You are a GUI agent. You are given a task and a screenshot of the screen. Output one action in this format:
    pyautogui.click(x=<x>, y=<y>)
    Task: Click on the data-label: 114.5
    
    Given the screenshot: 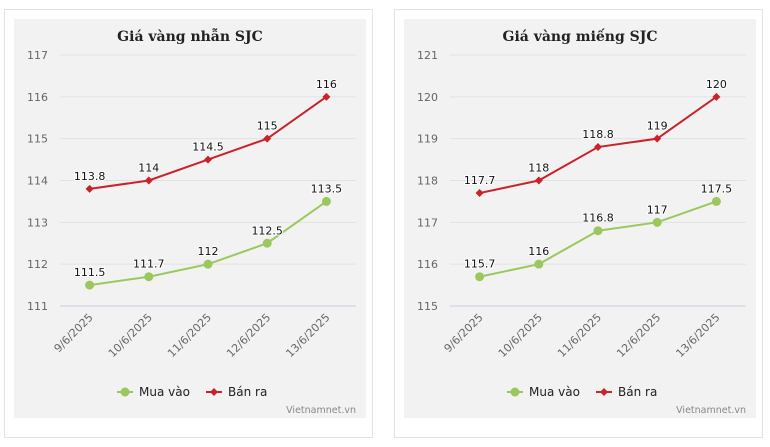 What is the action you would take?
    pyautogui.click(x=208, y=147)
    